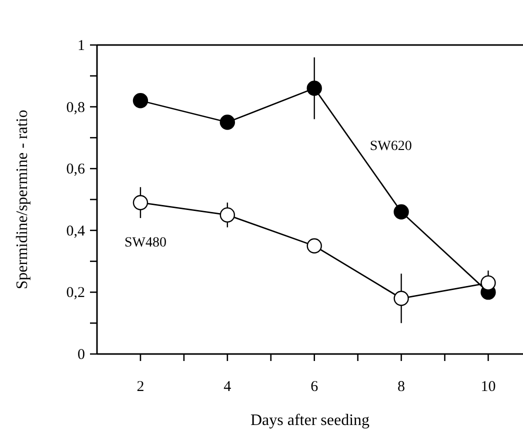 The height and width of the screenshot is (432, 523). I want to click on x-tick-label: 8, so click(402, 387).